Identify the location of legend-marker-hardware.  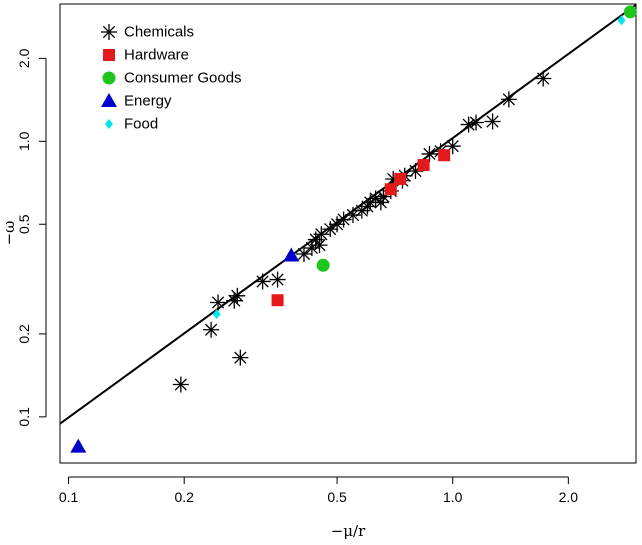
(109, 55).